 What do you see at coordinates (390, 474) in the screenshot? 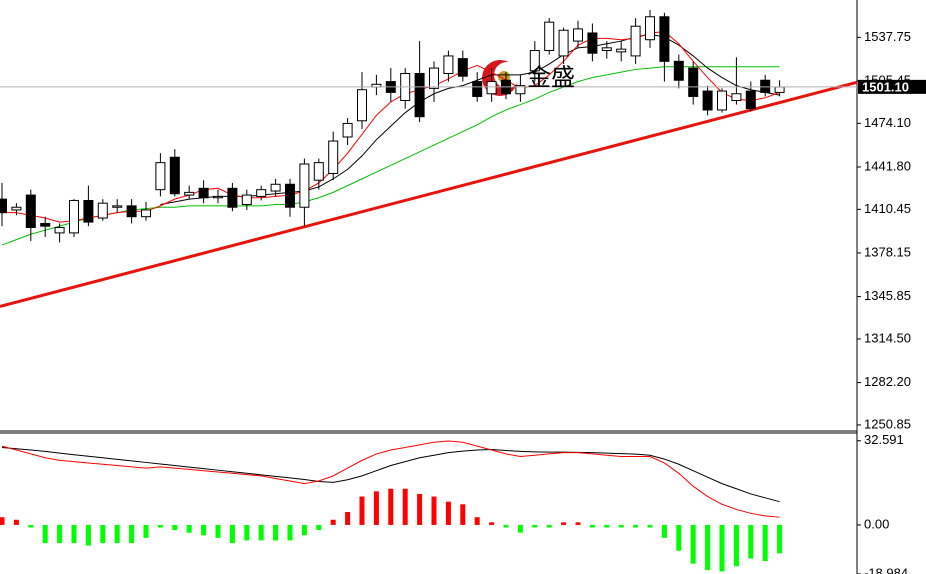
I see `line-series` at bounding box center [390, 474].